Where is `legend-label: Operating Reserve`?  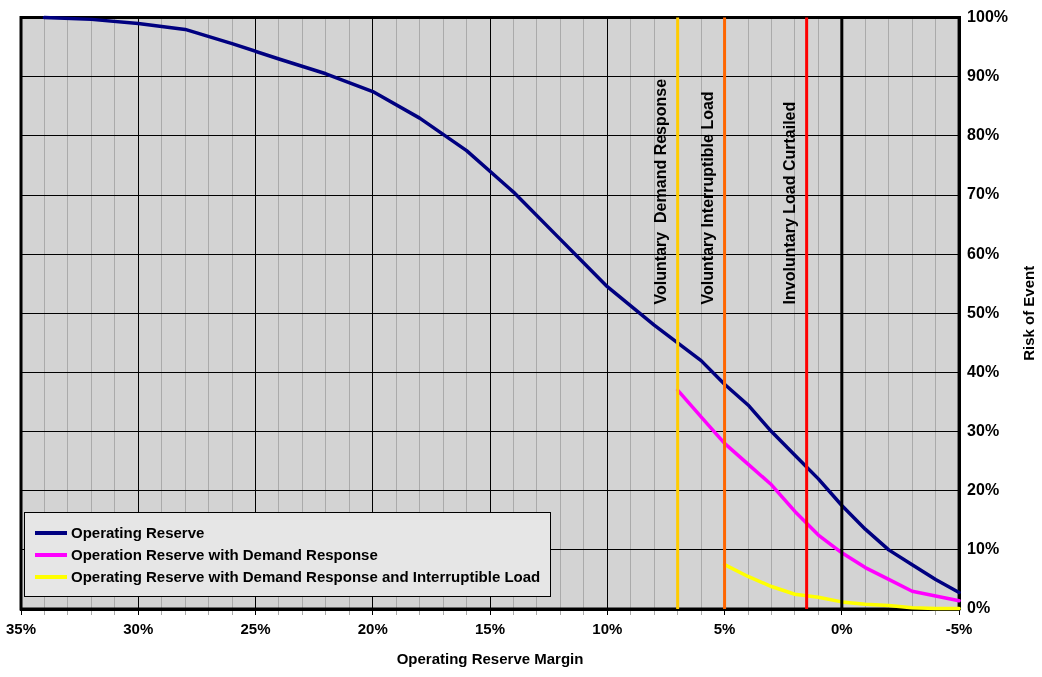
legend-label: Operating Reserve is located at coordinates (138, 532).